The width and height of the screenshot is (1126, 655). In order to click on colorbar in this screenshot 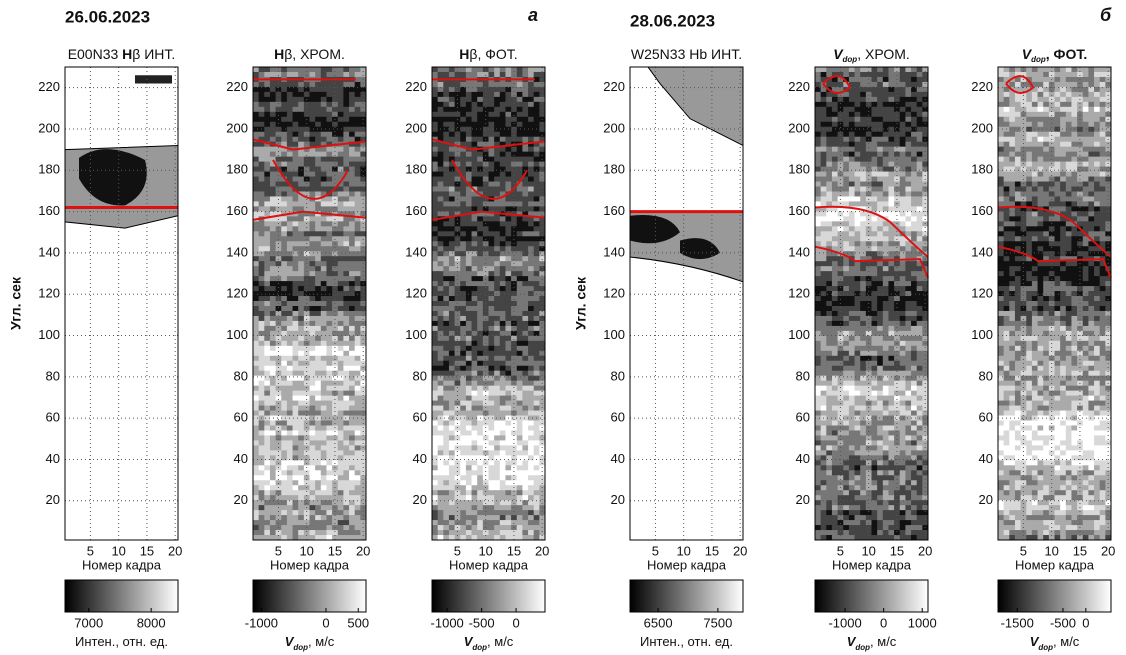, I will do `click(309, 596)`.